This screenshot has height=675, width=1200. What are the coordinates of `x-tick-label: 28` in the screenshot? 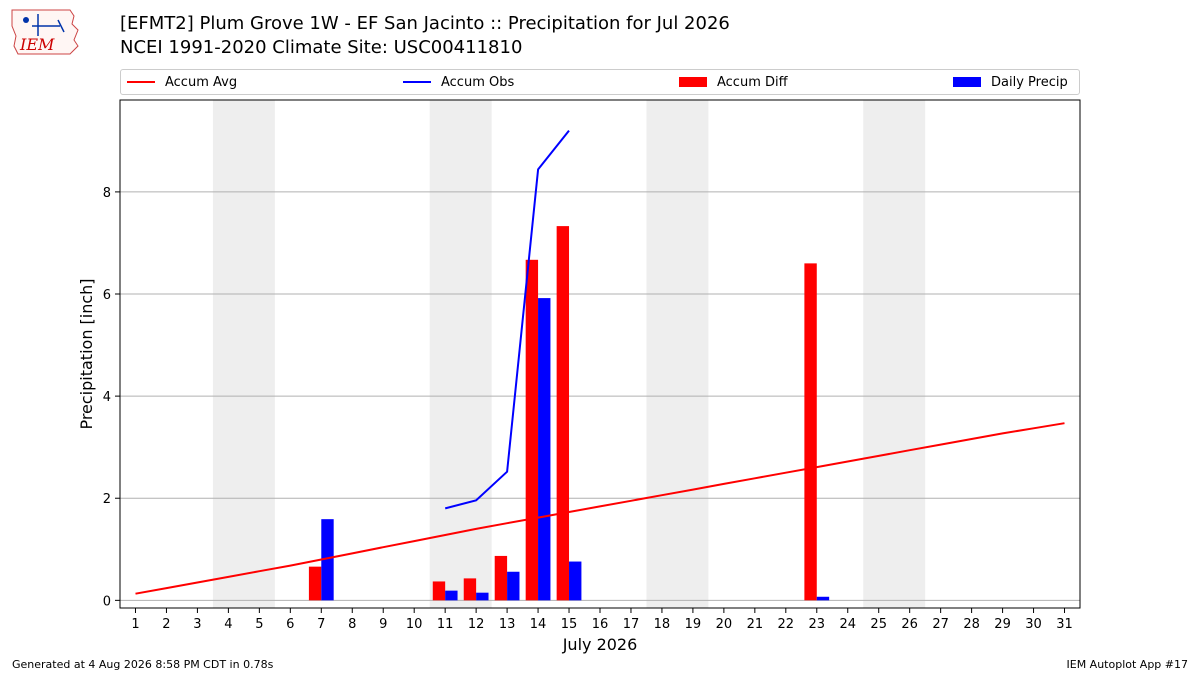 It's located at (971, 624).